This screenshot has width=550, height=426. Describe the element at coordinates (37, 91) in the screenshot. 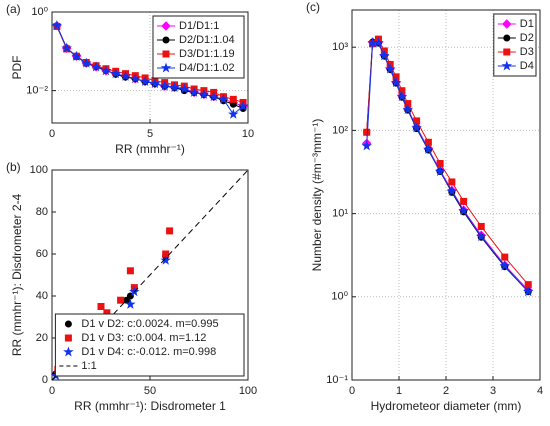

I see `y-tick-label: 10⁻²` at that location.